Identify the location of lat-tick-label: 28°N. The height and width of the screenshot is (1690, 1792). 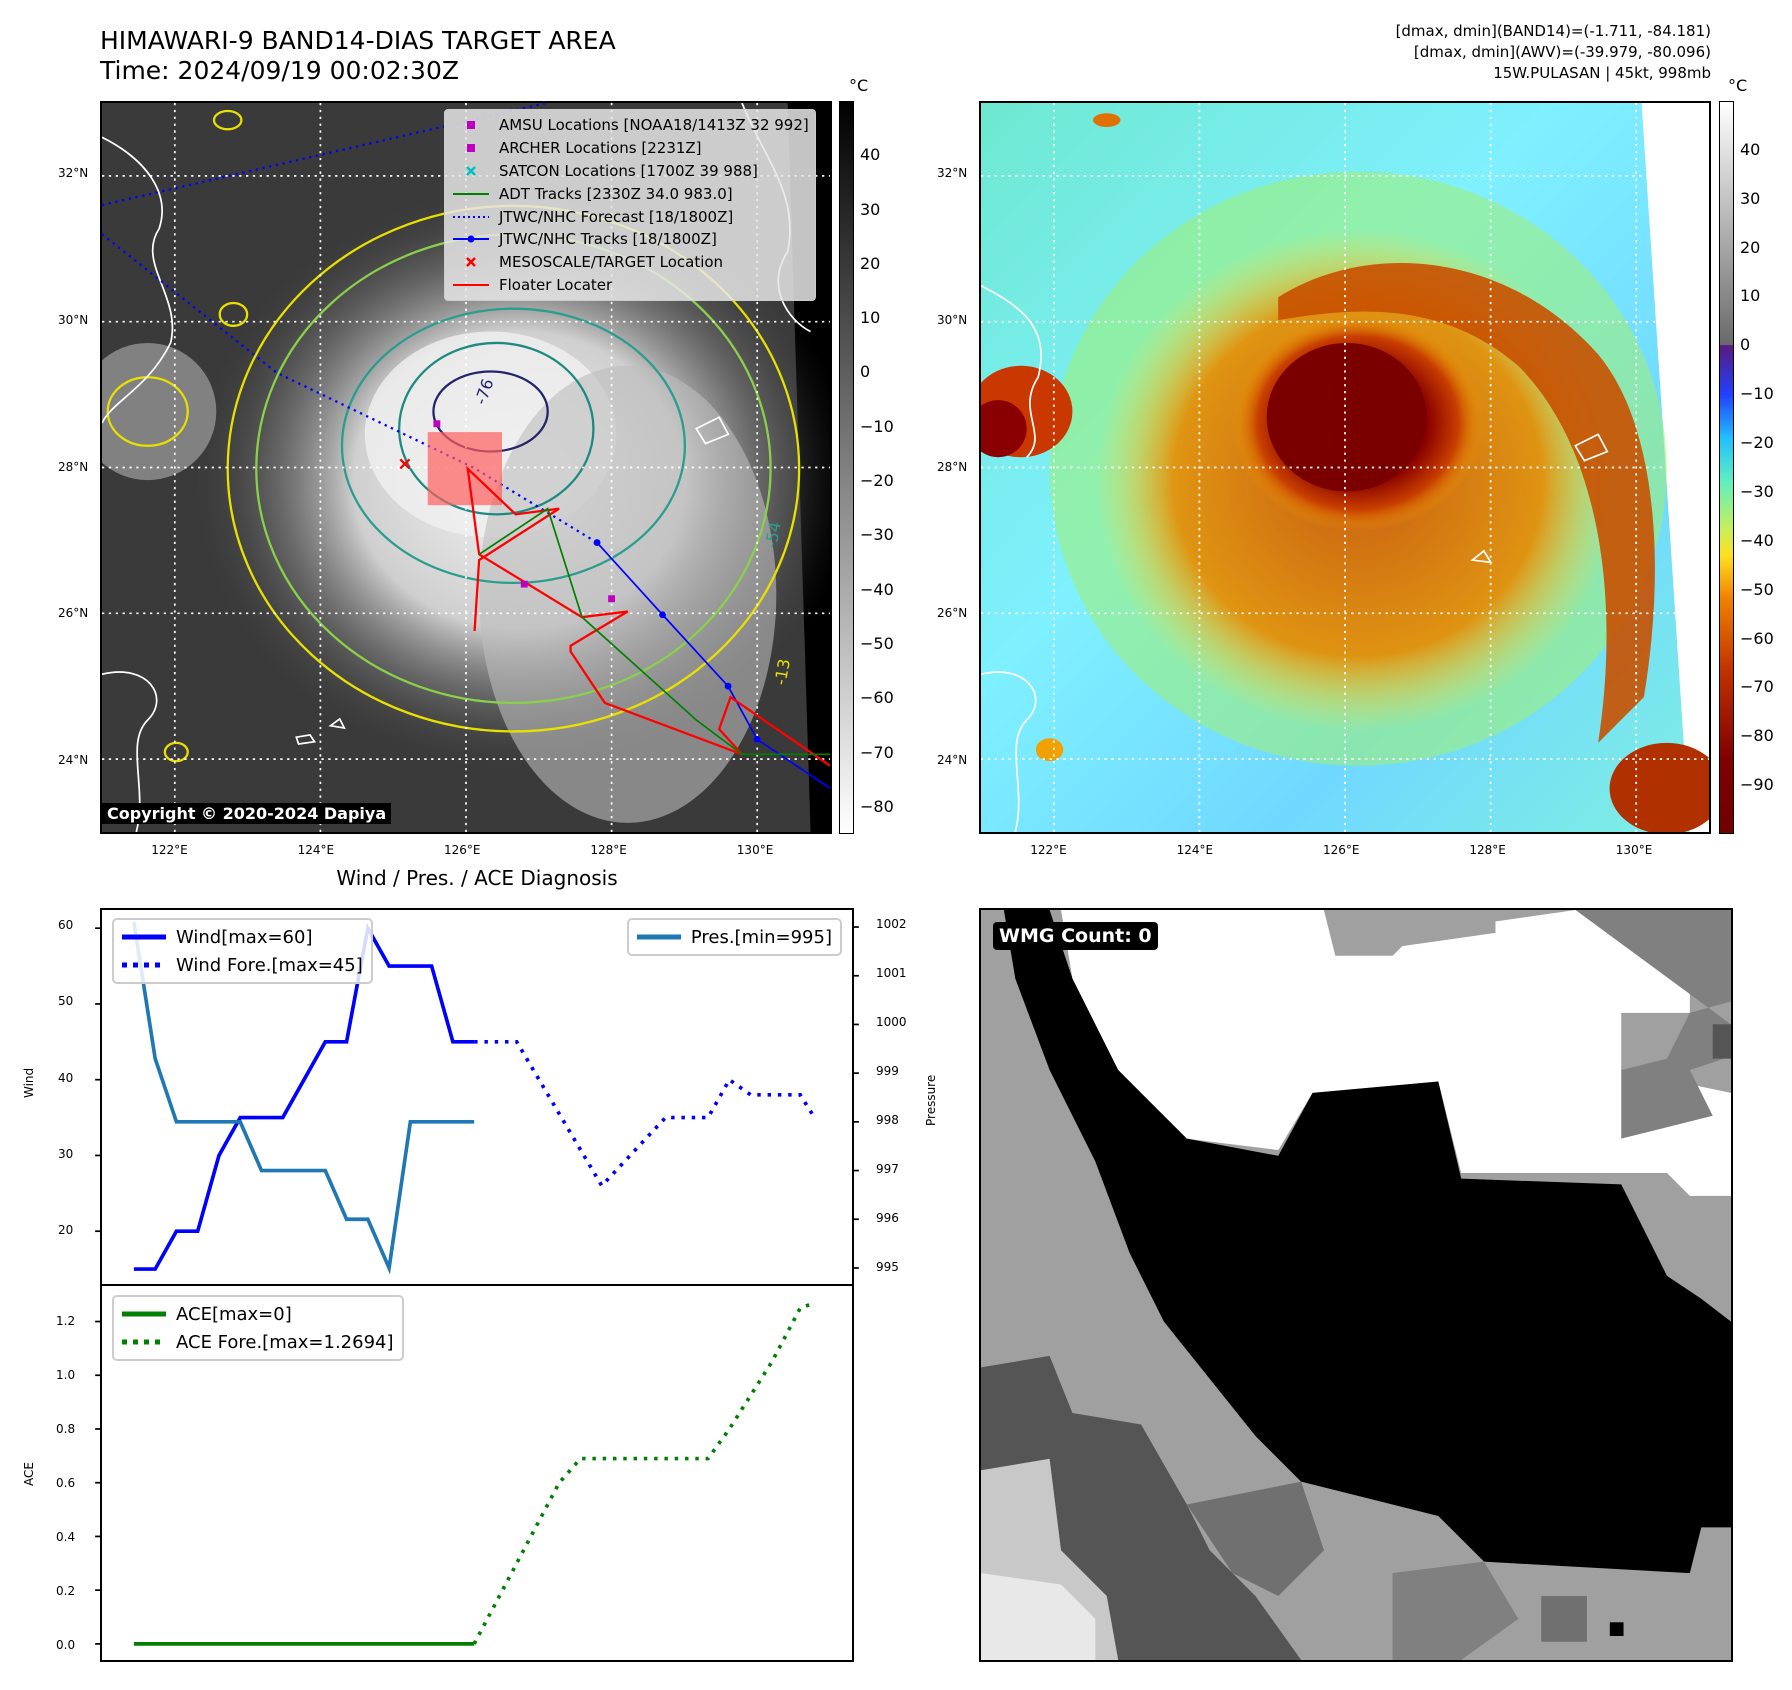
(952, 466).